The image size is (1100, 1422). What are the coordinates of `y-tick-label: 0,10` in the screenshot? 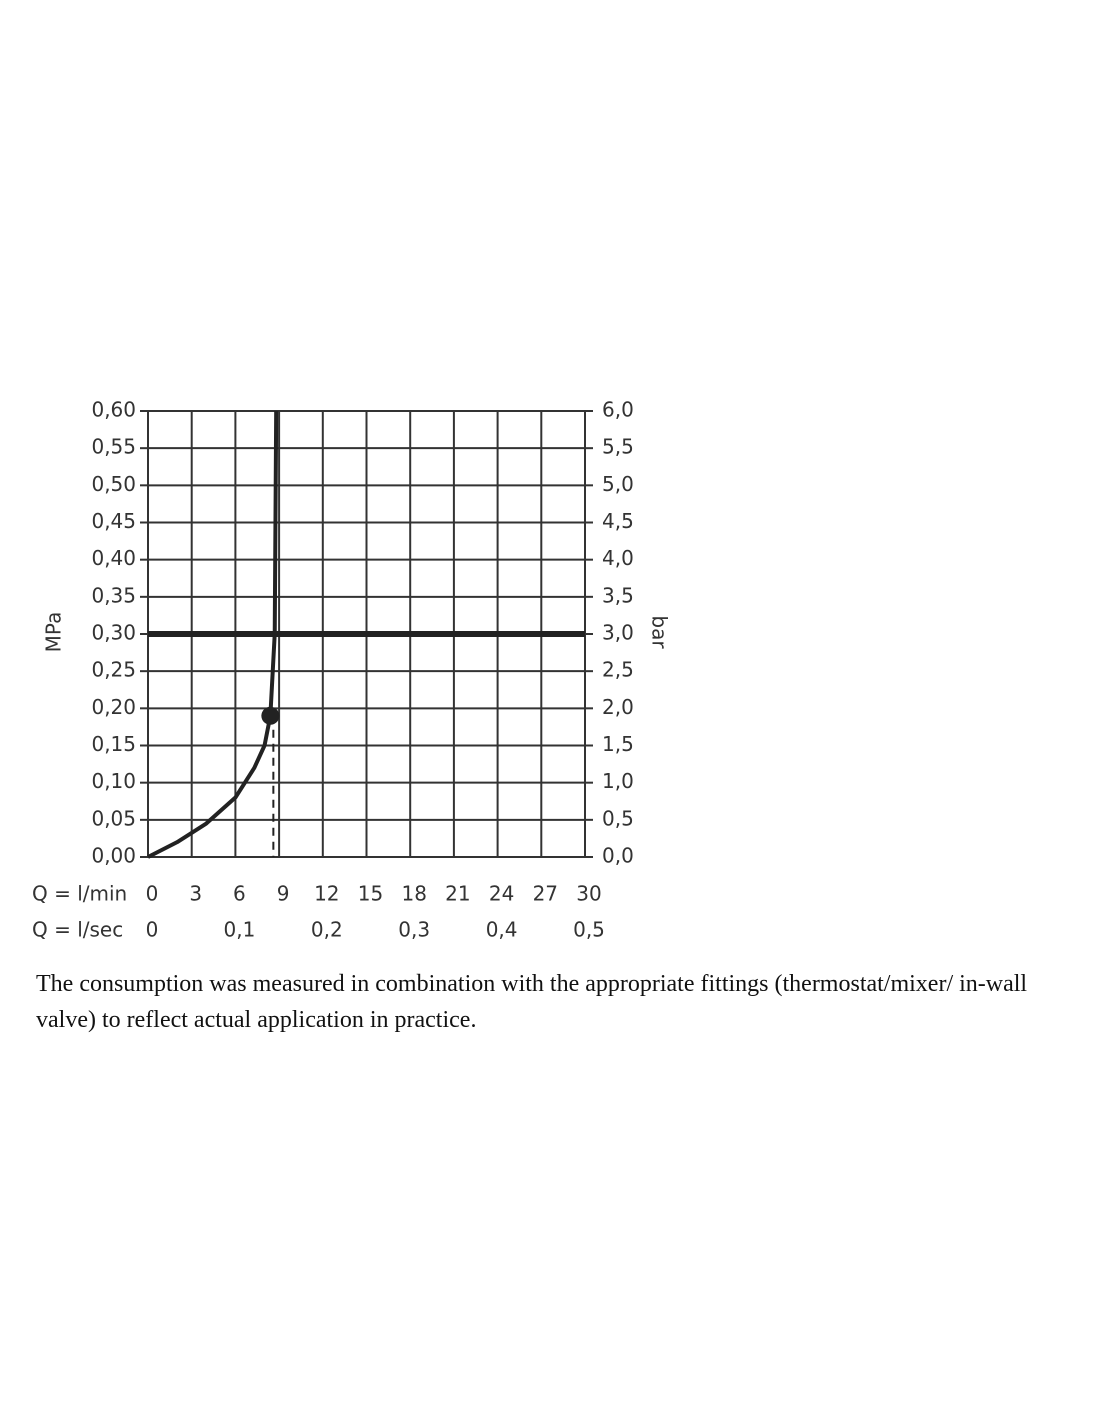 It's located at (113, 781).